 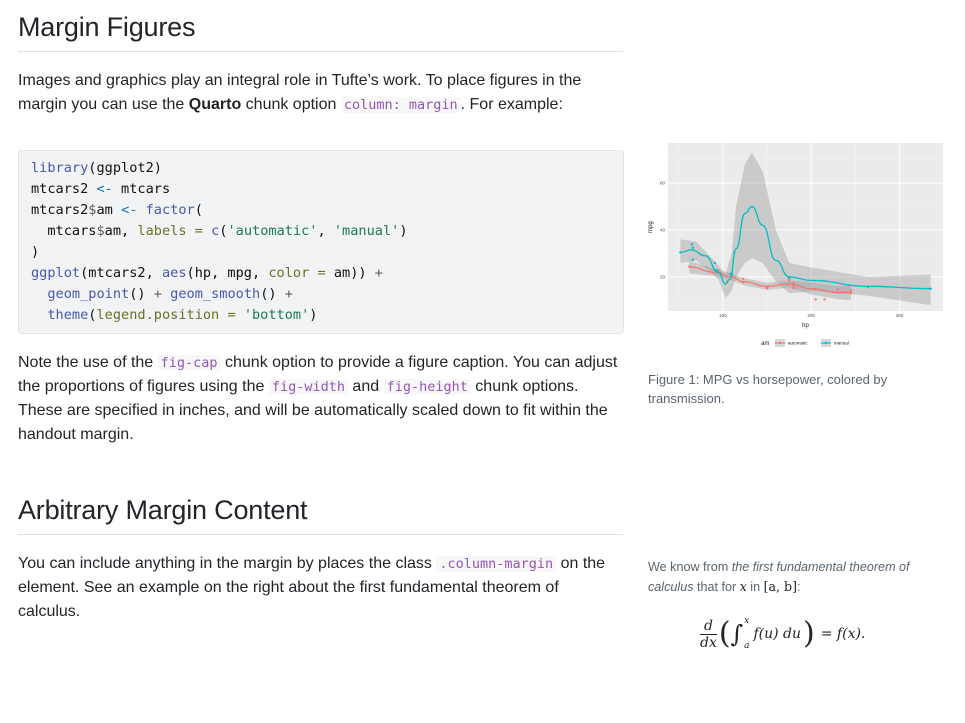 I want to click on code-line: theme(legend.position = 'bottom'), so click(x=321, y=315).